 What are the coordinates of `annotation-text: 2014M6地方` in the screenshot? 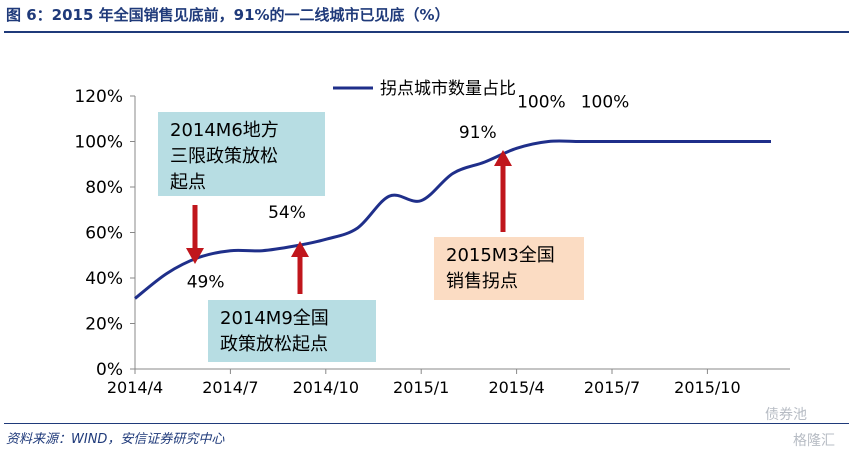 It's located at (224, 130).